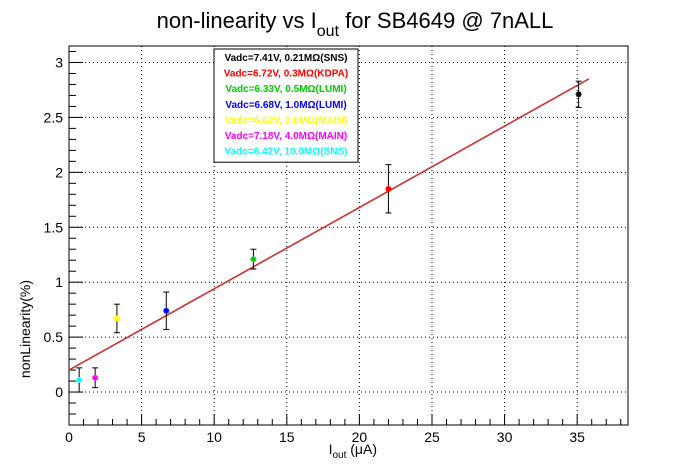 The image size is (698, 474). I want to click on chart-title: non-linearity vs Iout for SB4649 @ 7nALL, so click(355, 24).